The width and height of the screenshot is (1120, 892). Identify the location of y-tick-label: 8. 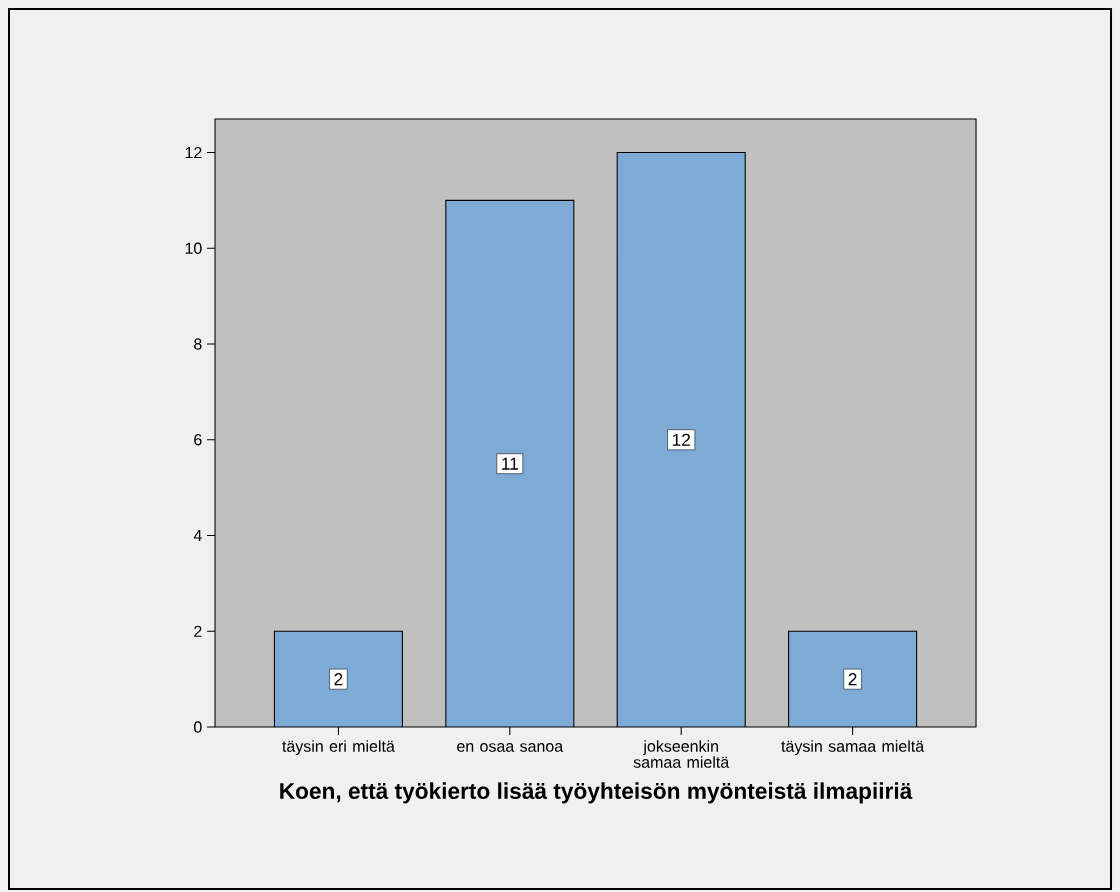
(198, 344).